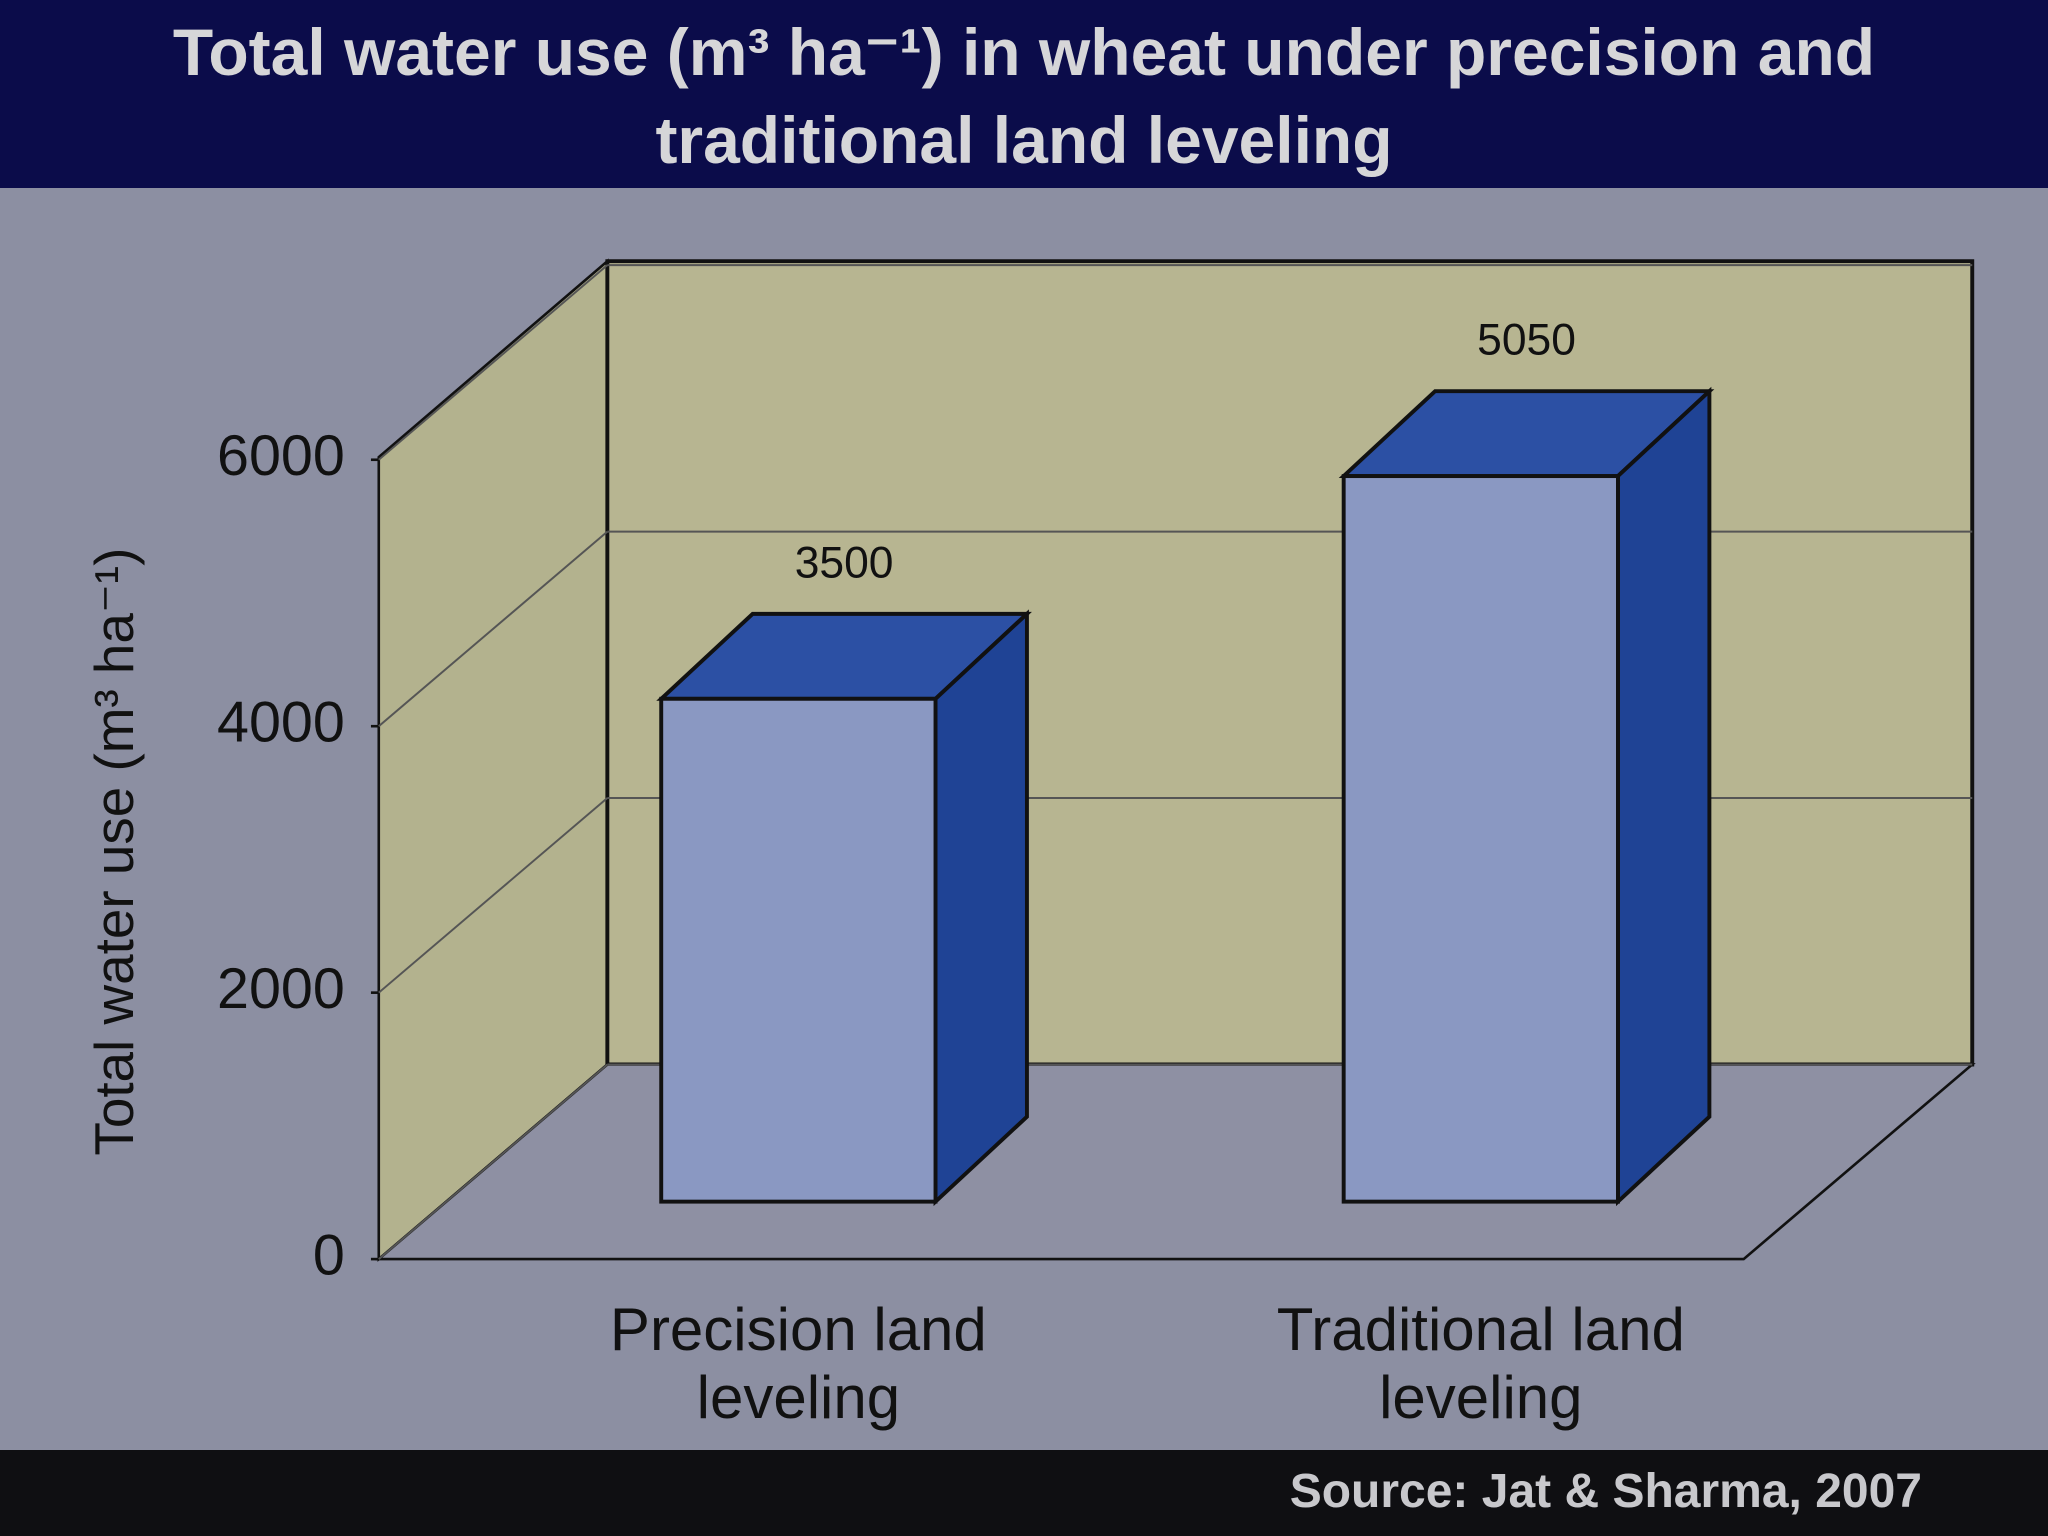  What do you see at coordinates (798, 1363) in the screenshot?
I see `x-tick-label: Precision land leveling` at bounding box center [798, 1363].